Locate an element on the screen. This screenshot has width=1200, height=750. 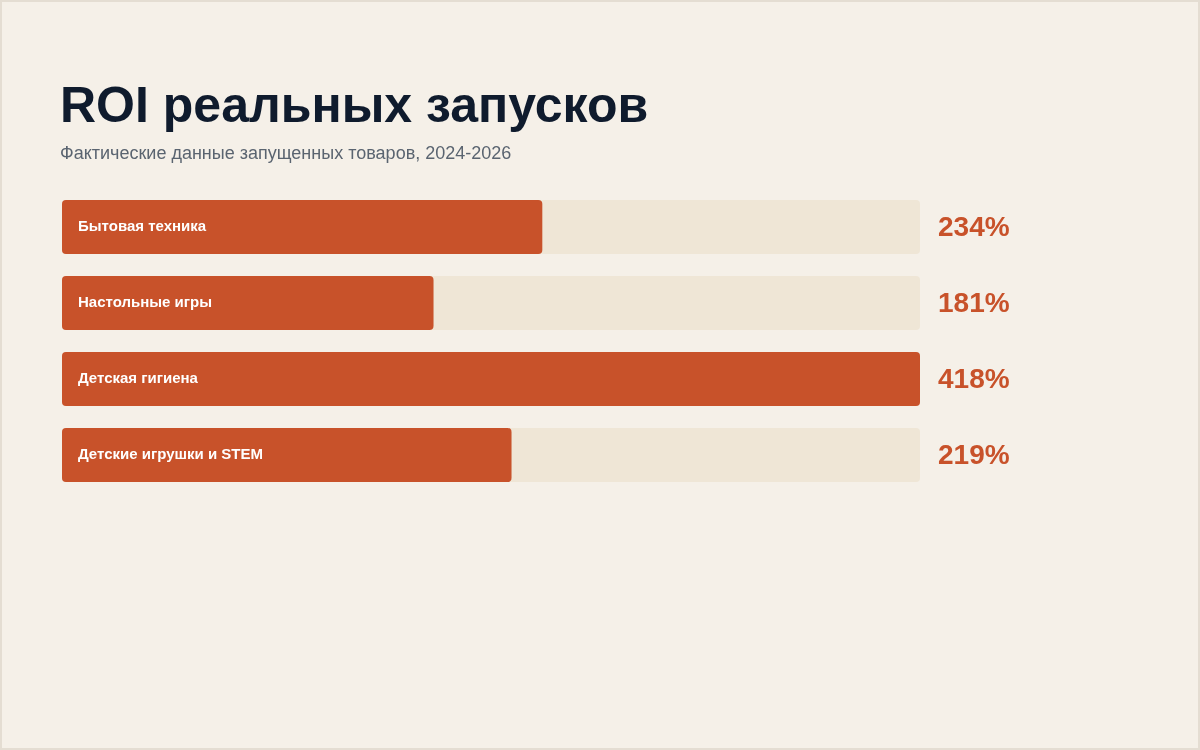
y-tick-label: Бытовая техника is located at coordinates (142, 226).